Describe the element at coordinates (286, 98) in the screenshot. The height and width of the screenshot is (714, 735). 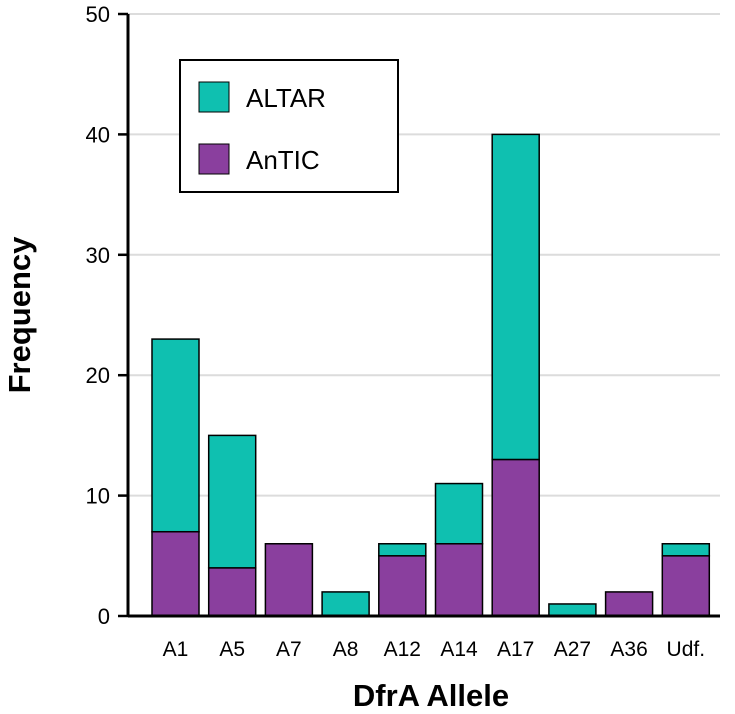
I see `legend-label-altar: ALTAR` at that location.